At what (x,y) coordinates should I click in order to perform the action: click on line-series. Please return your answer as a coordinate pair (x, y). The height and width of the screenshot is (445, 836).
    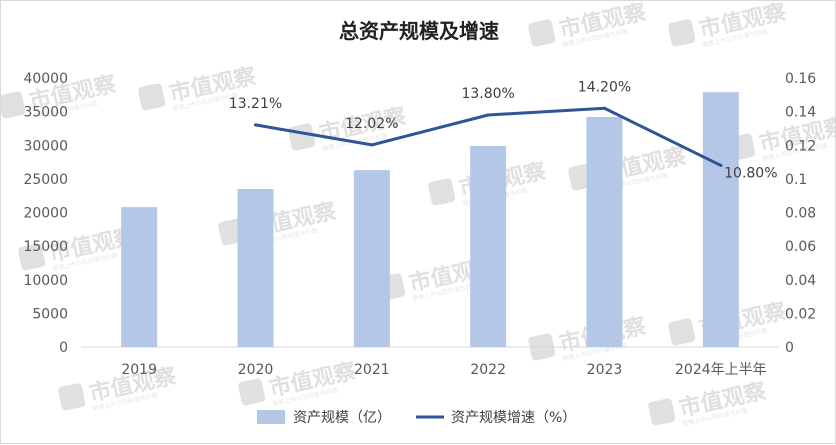
    Looking at the image, I should click on (488, 136).